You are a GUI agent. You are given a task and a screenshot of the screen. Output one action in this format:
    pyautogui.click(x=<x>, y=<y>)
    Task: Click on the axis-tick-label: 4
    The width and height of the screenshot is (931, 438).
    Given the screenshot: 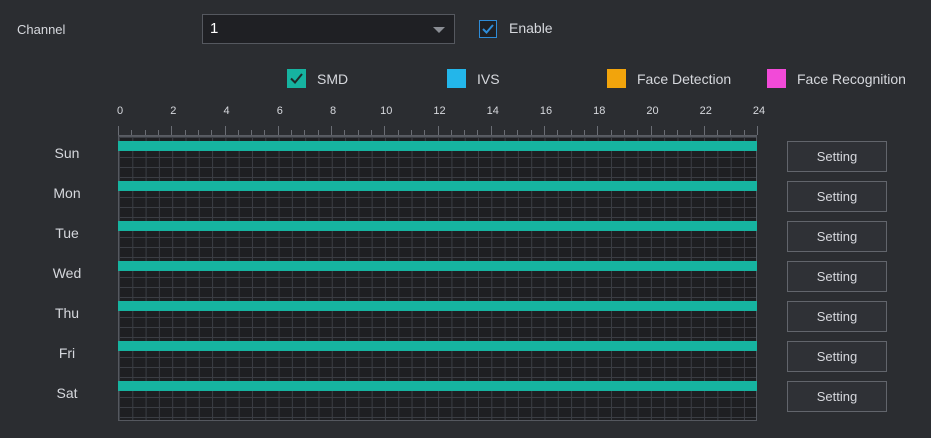 What is the action you would take?
    pyautogui.click(x=226, y=111)
    